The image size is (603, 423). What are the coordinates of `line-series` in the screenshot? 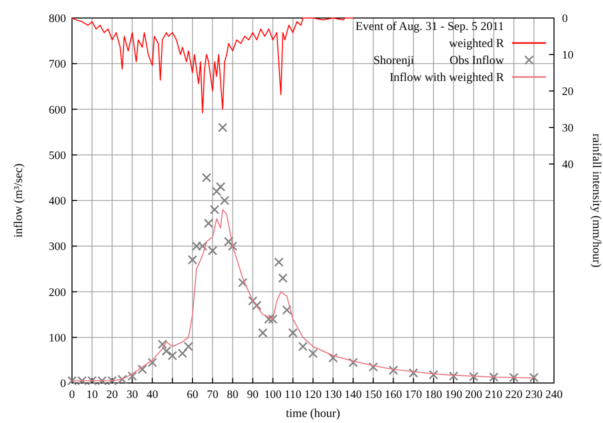 It's located at (213, 66).